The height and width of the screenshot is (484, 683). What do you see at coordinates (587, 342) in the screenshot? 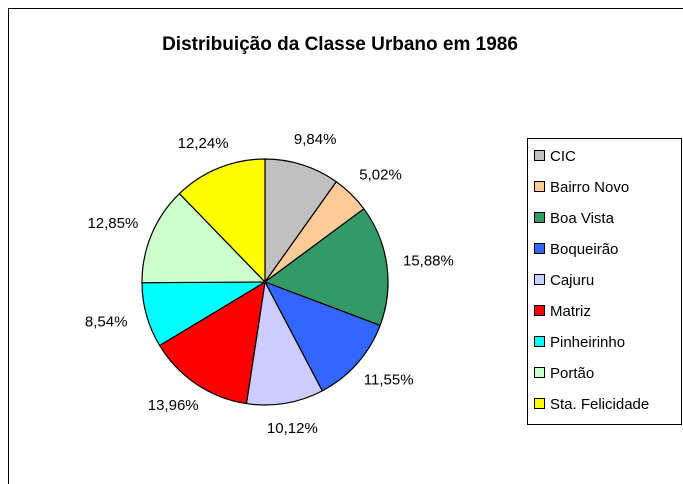
I see `legend-label: Pinheirinho` at bounding box center [587, 342].